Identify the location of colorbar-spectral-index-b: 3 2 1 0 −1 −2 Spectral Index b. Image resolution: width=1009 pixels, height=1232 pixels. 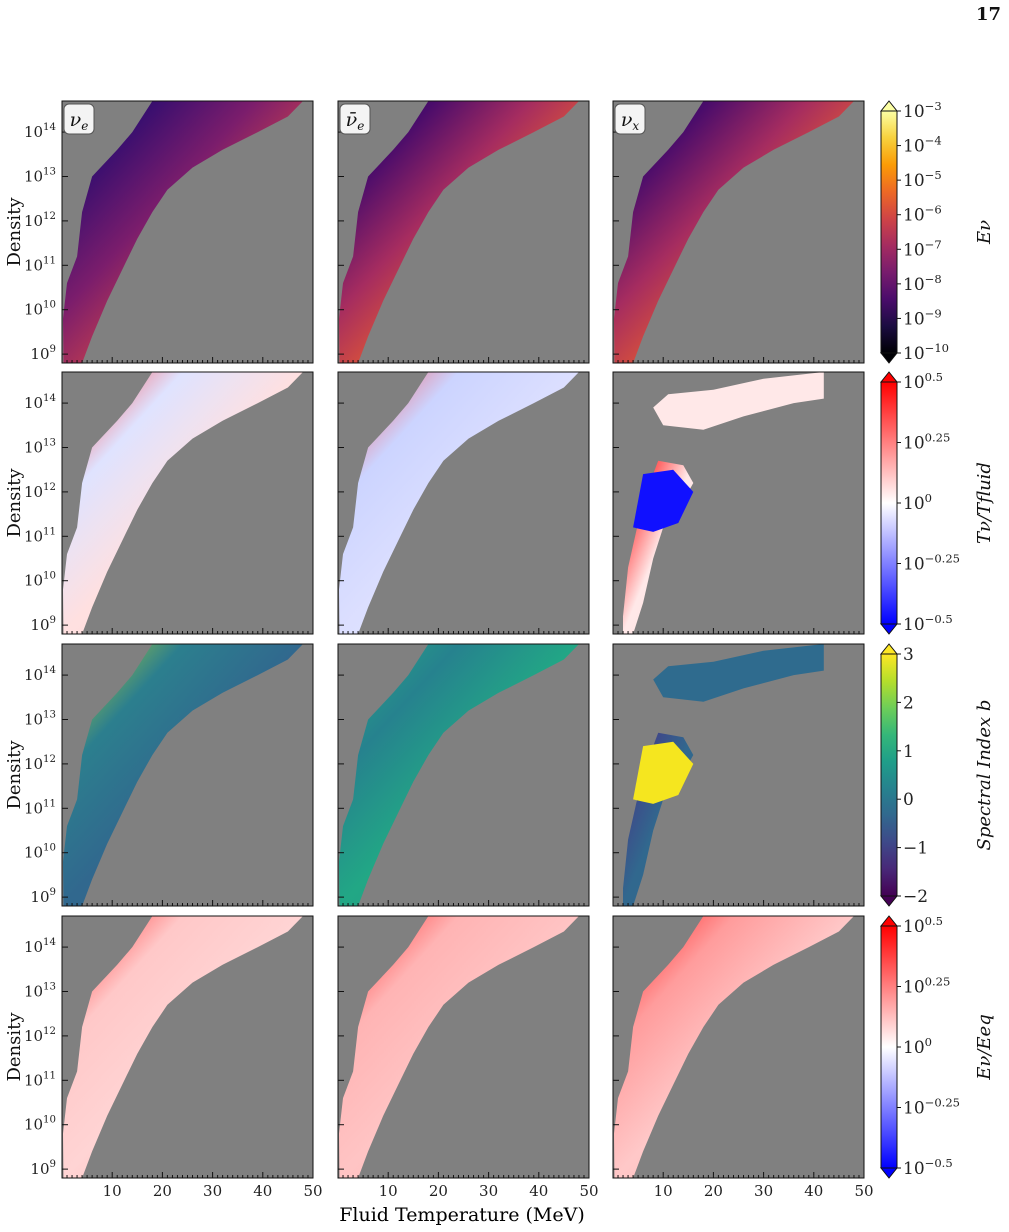
(937, 775).